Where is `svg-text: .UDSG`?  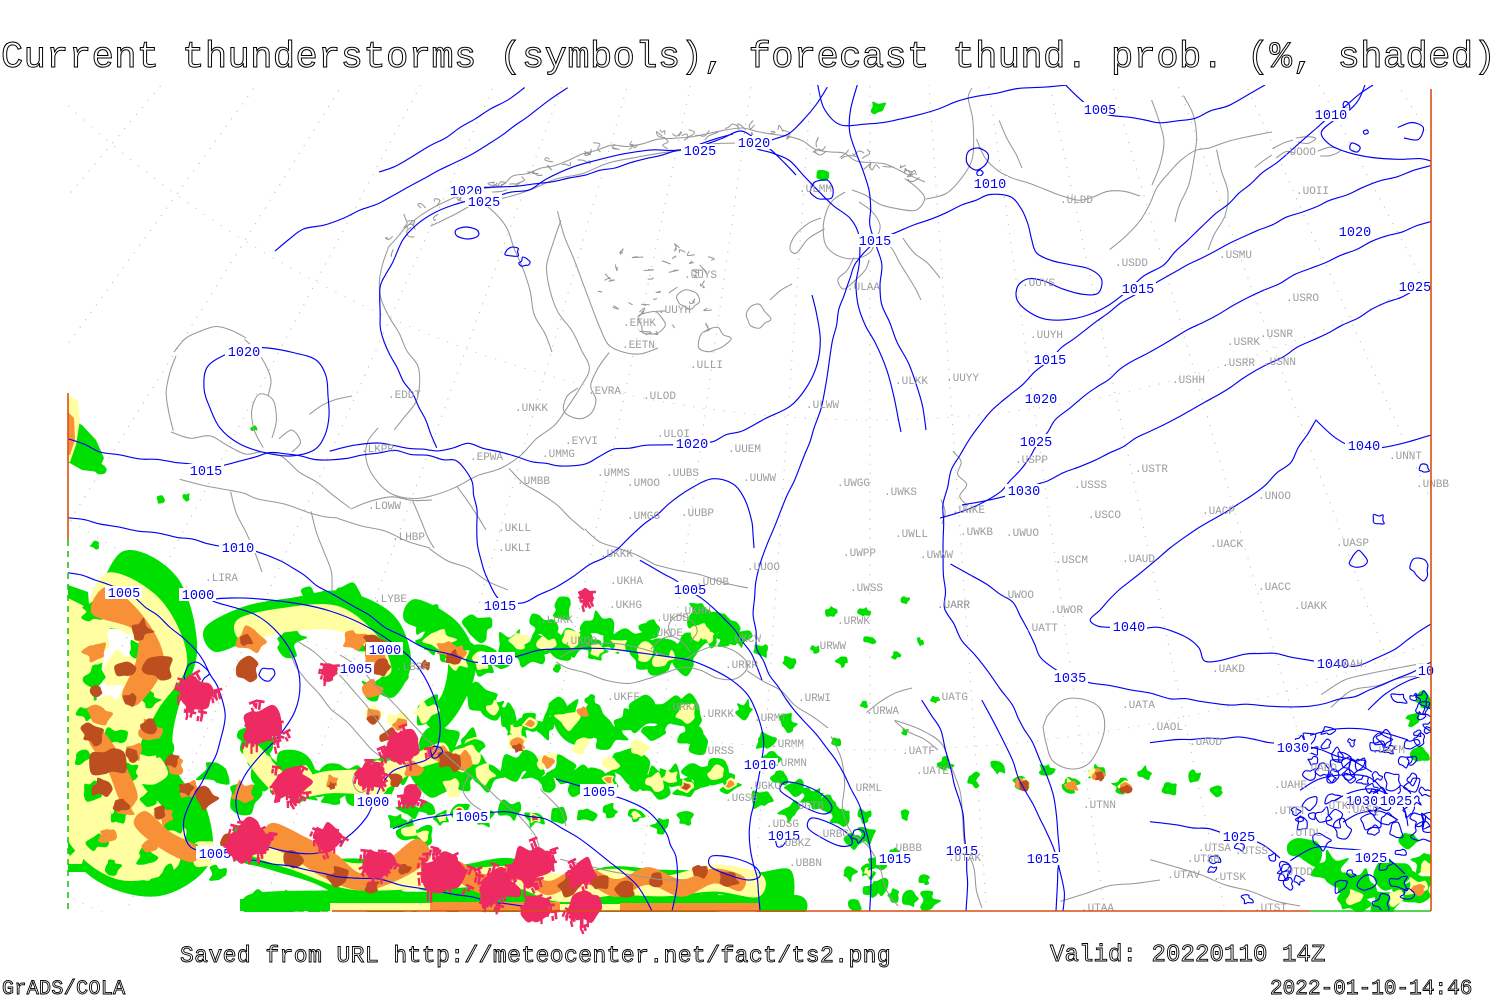 svg-text: .UDSG is located at coordinates (782, 825).